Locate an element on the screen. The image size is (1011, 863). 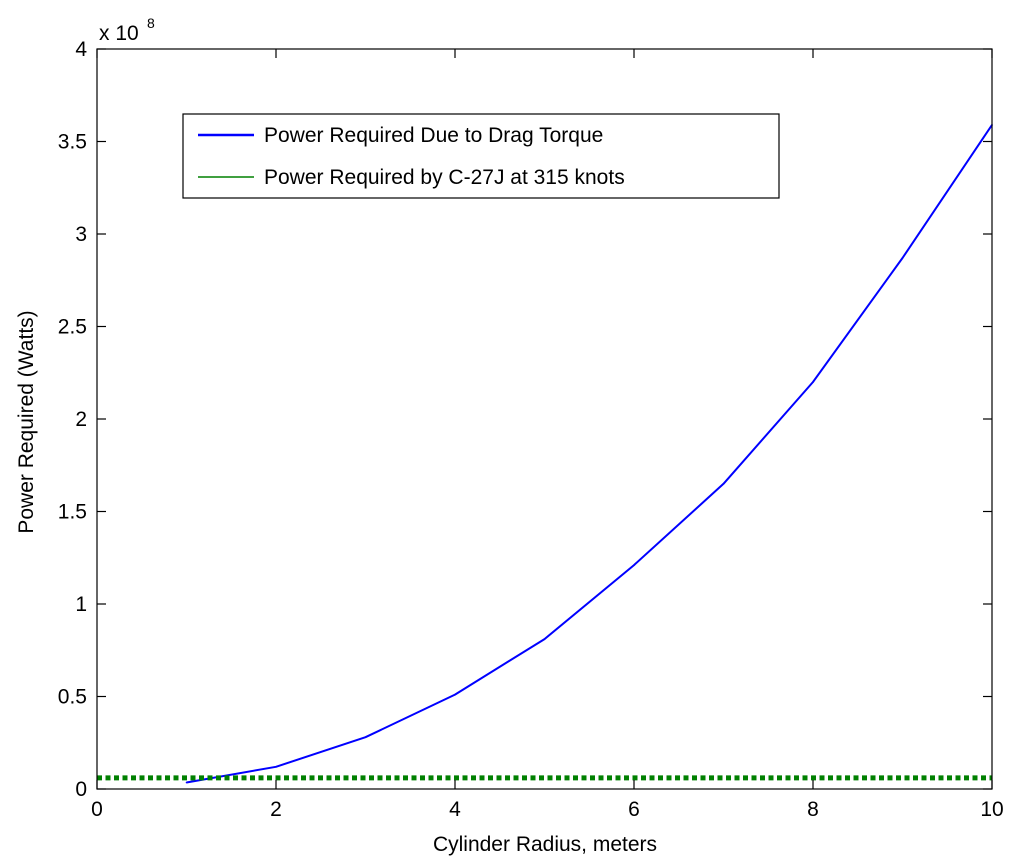
legend-label-c27j: Power Required by C-27J at 315 knots is located at coordinates (444, 177).